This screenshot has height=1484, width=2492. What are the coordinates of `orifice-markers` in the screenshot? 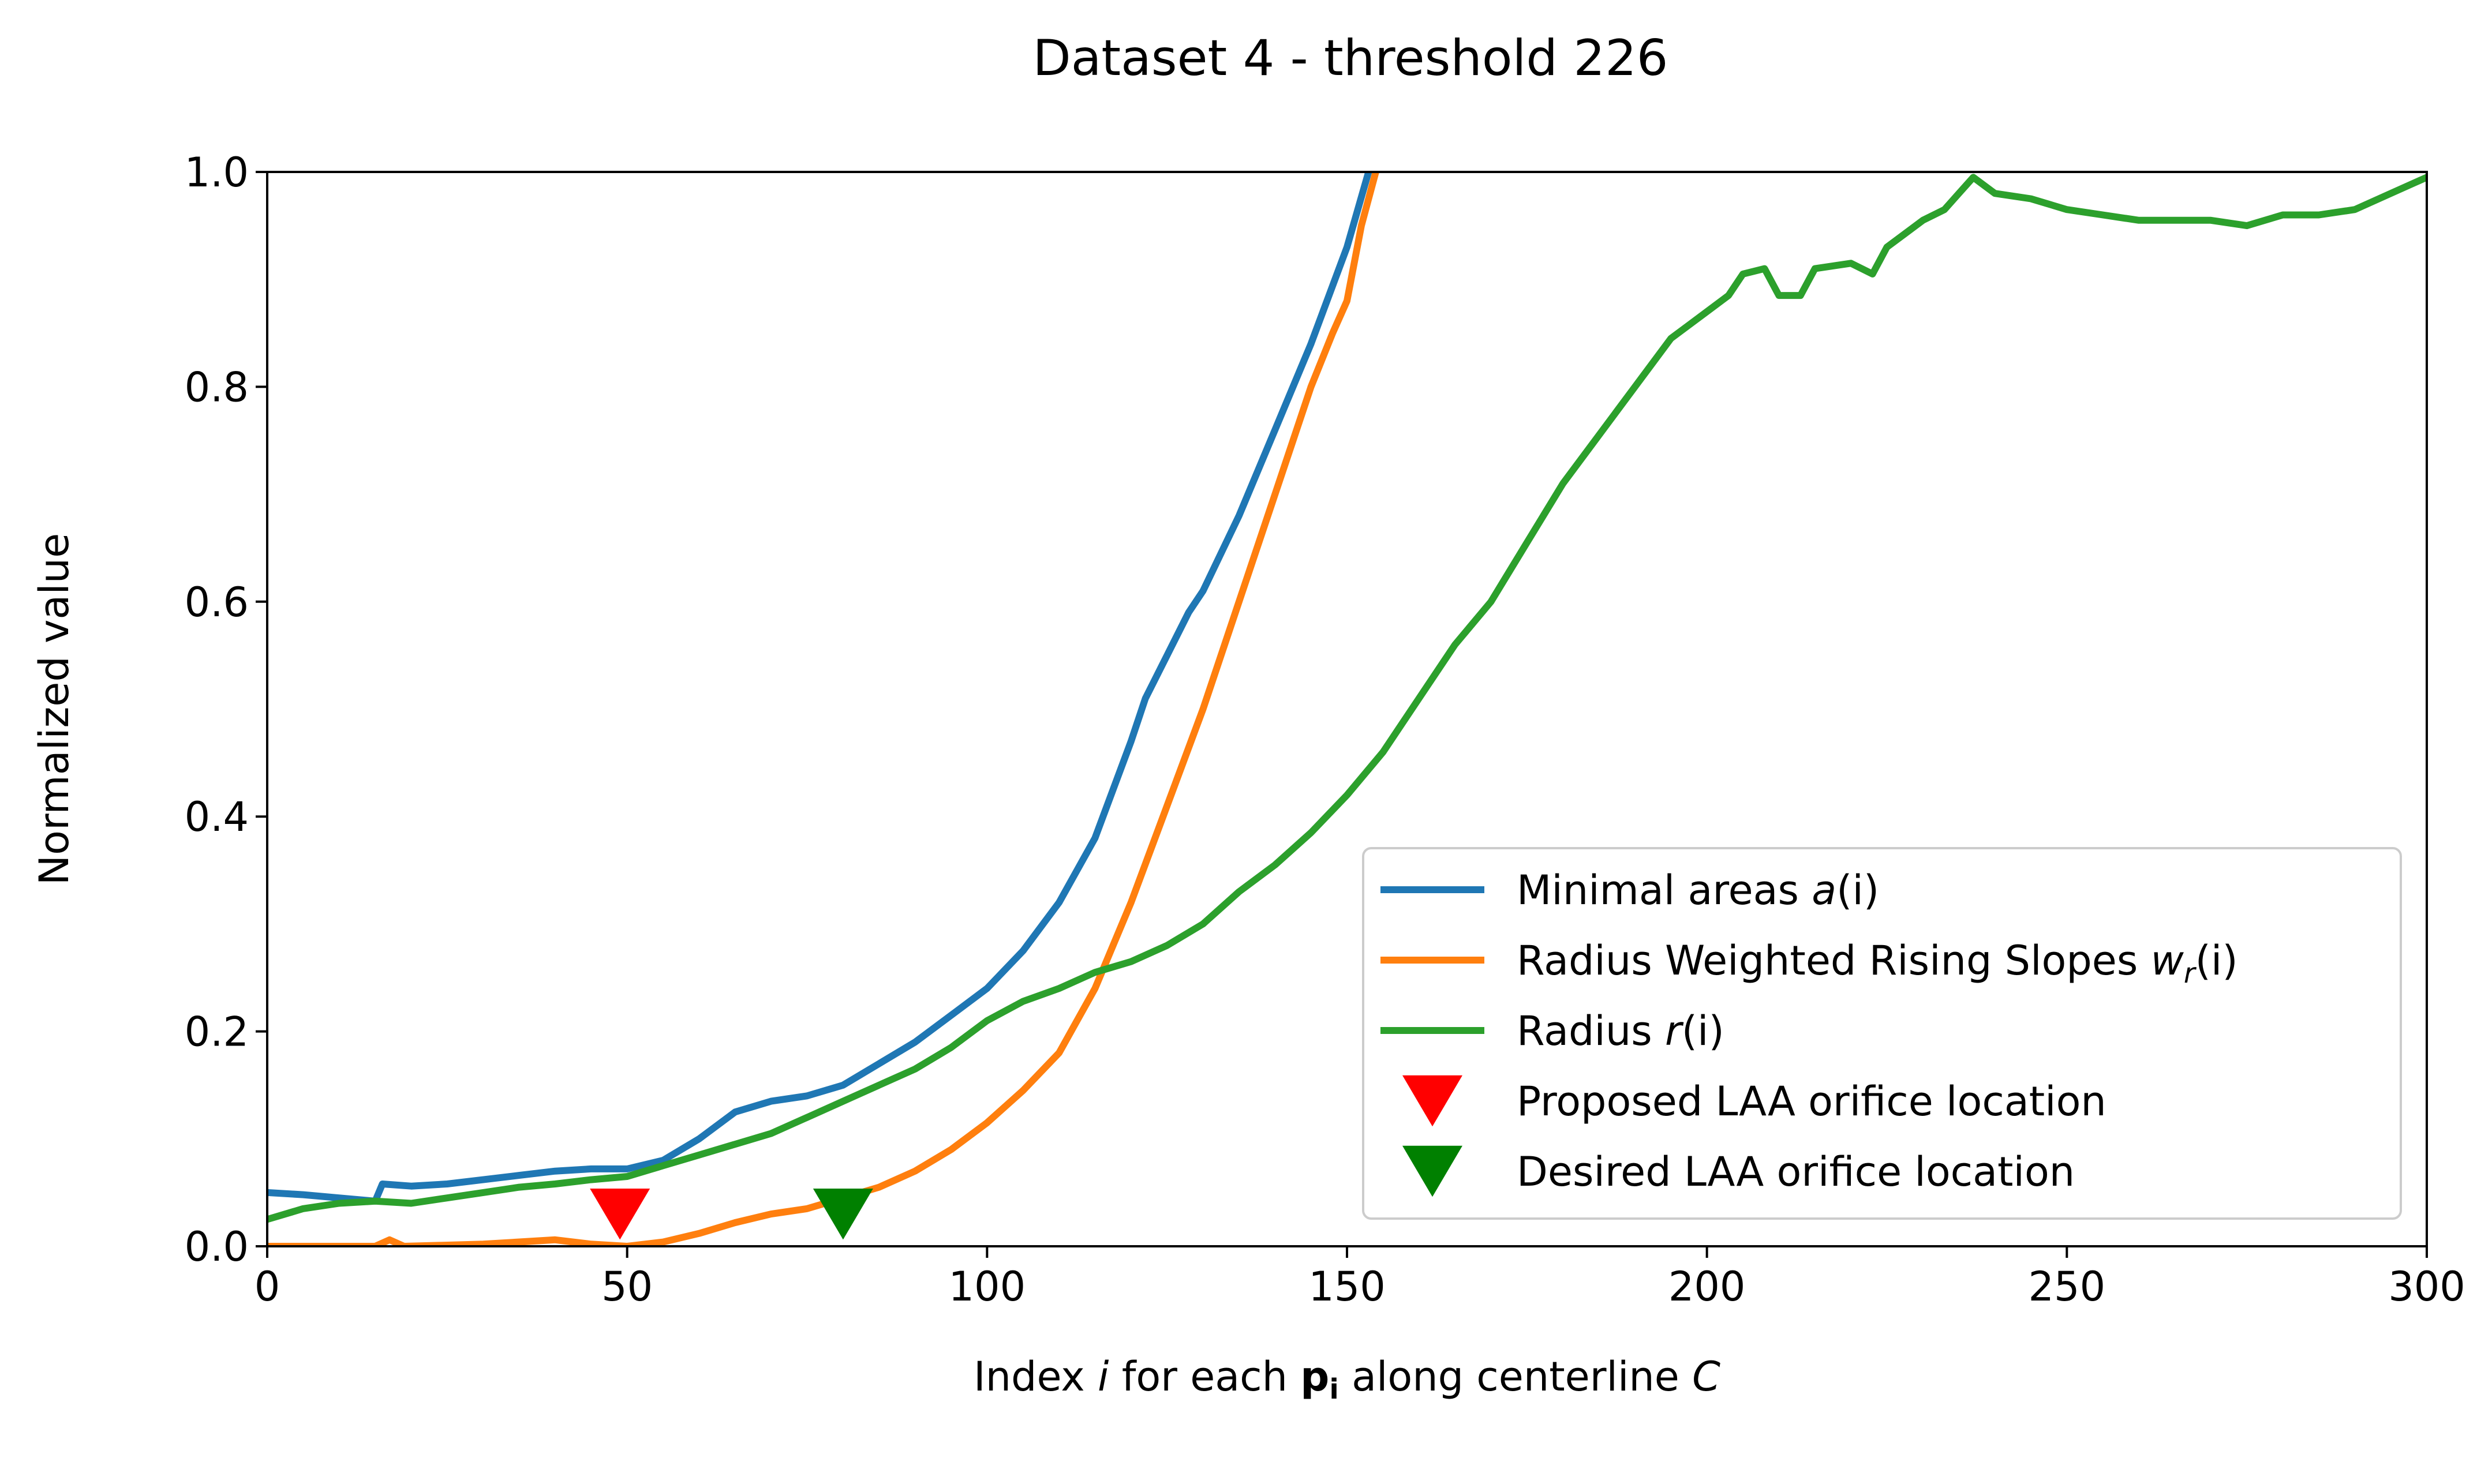 It's located at (731, 1214).